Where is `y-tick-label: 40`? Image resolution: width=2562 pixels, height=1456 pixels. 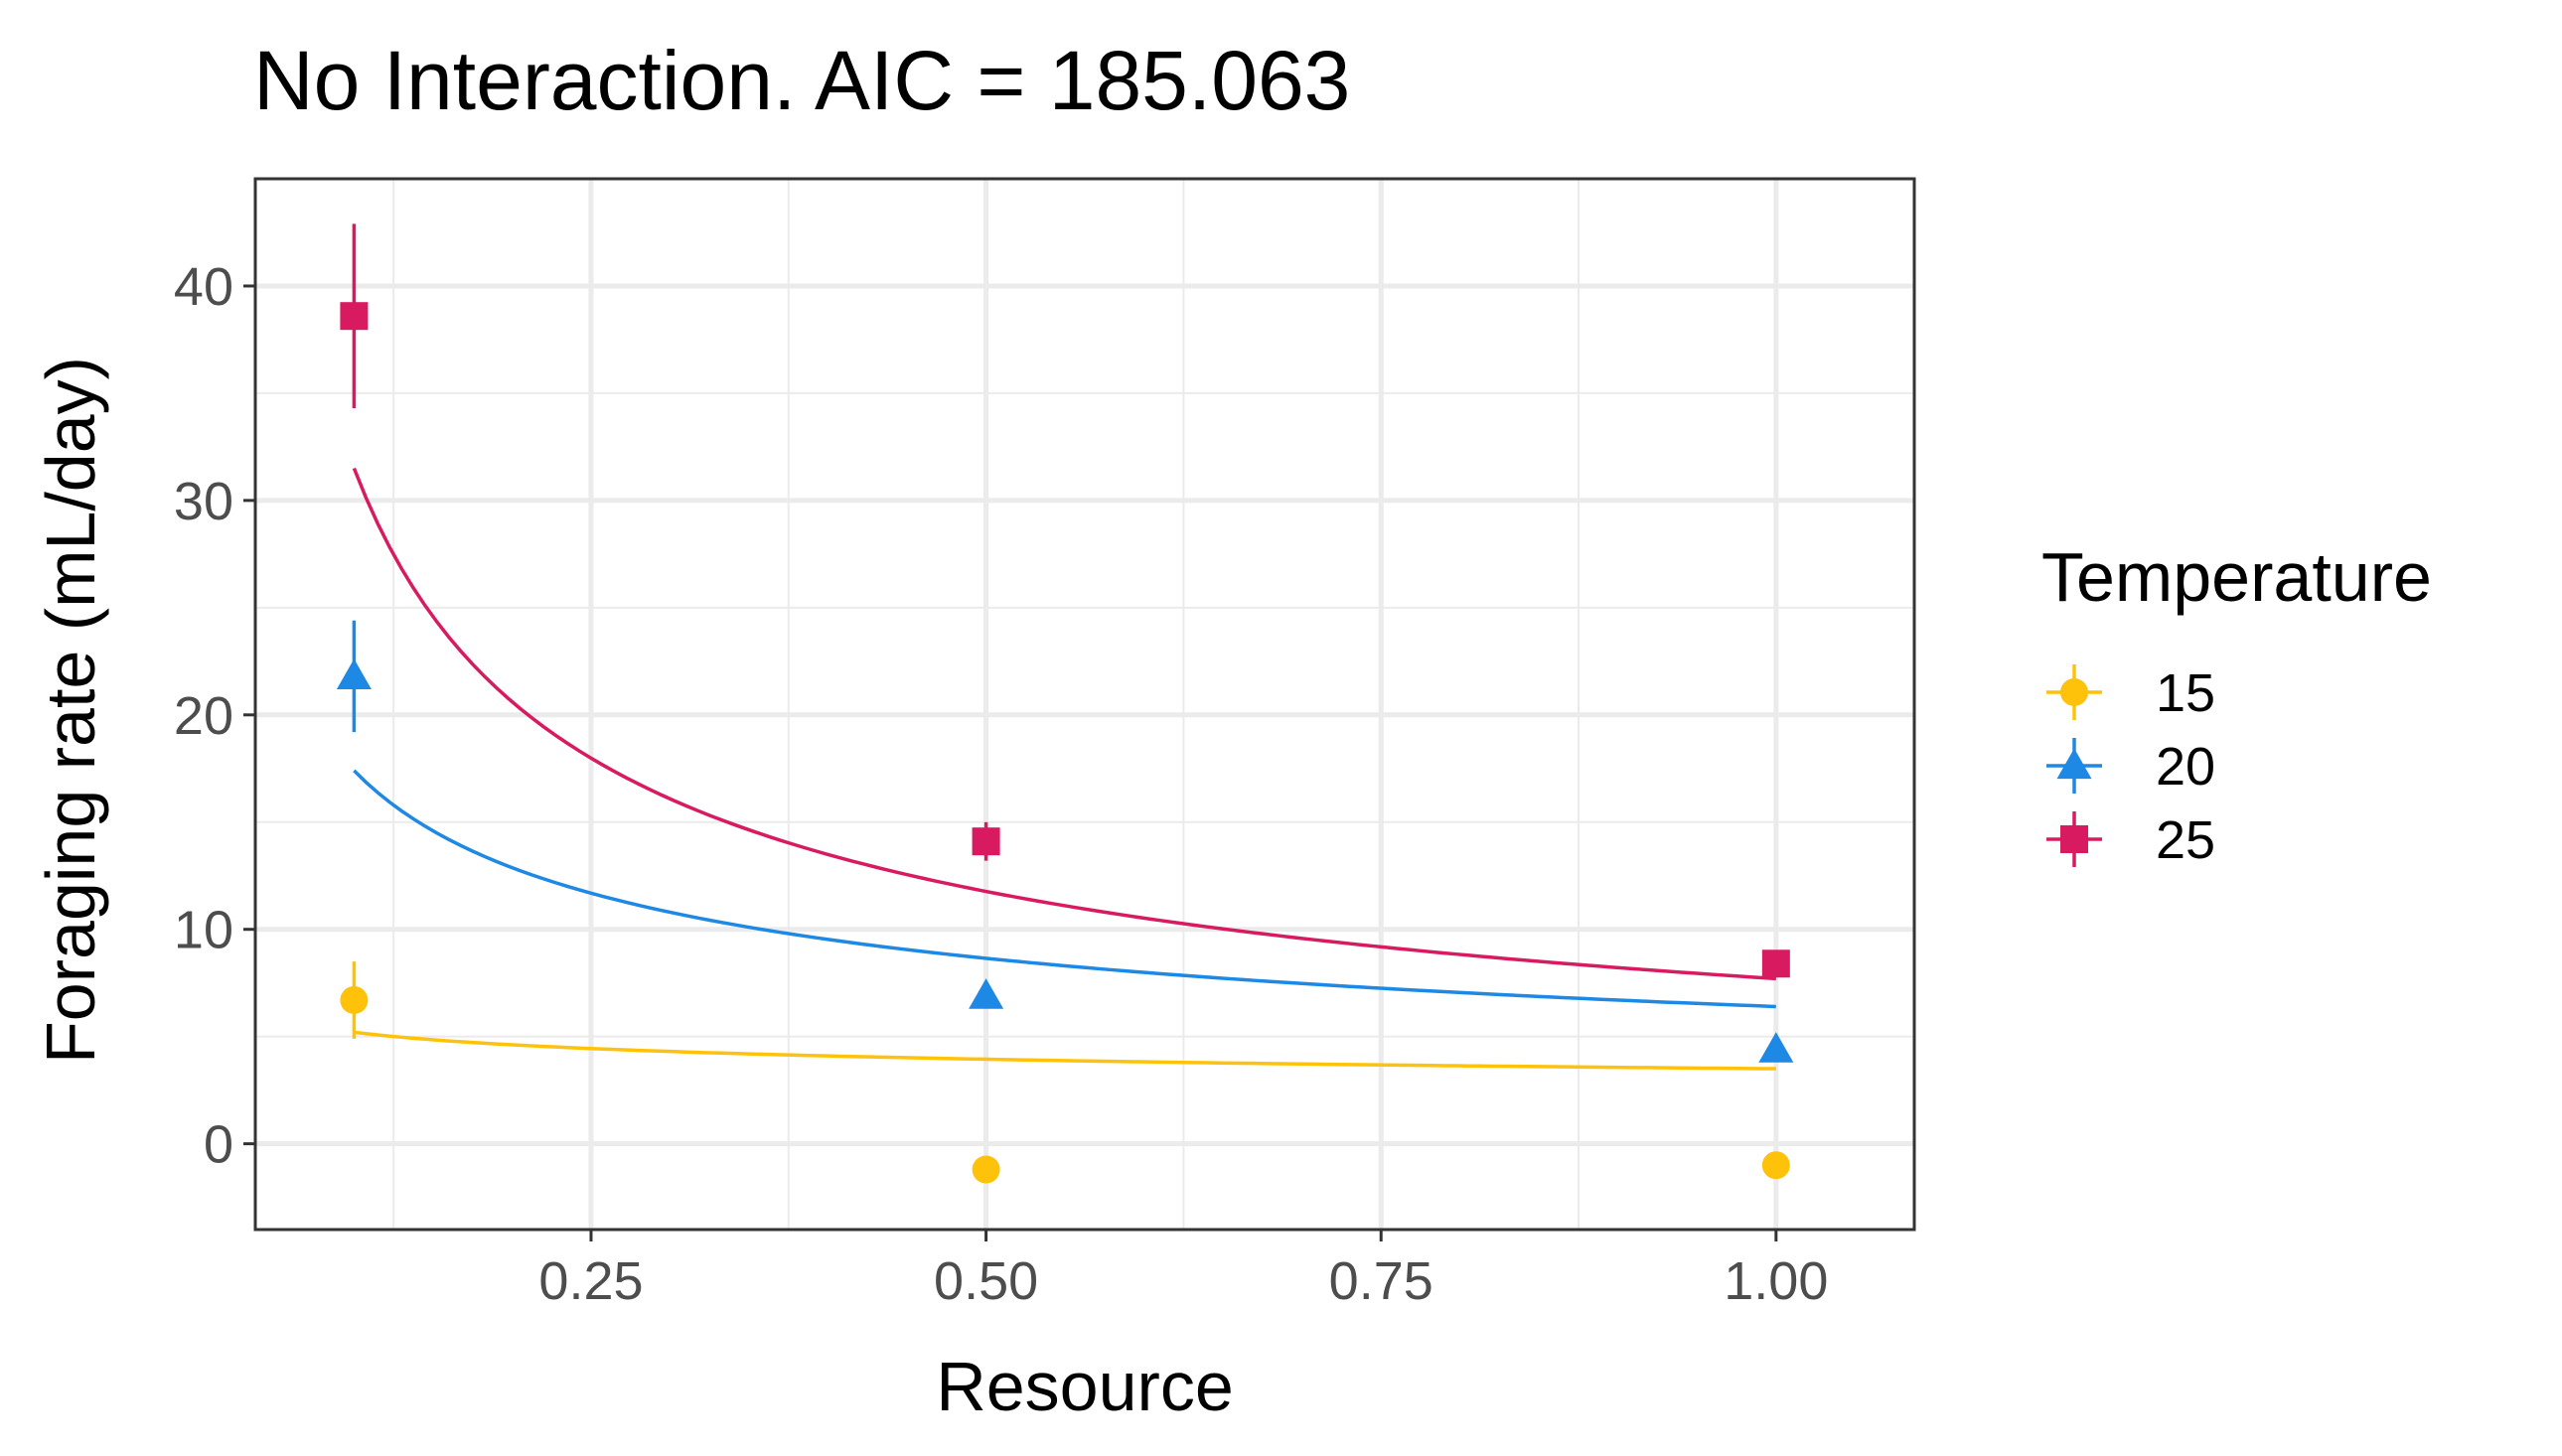
y-tick-label: 40 is located at coordinates (203, 287).